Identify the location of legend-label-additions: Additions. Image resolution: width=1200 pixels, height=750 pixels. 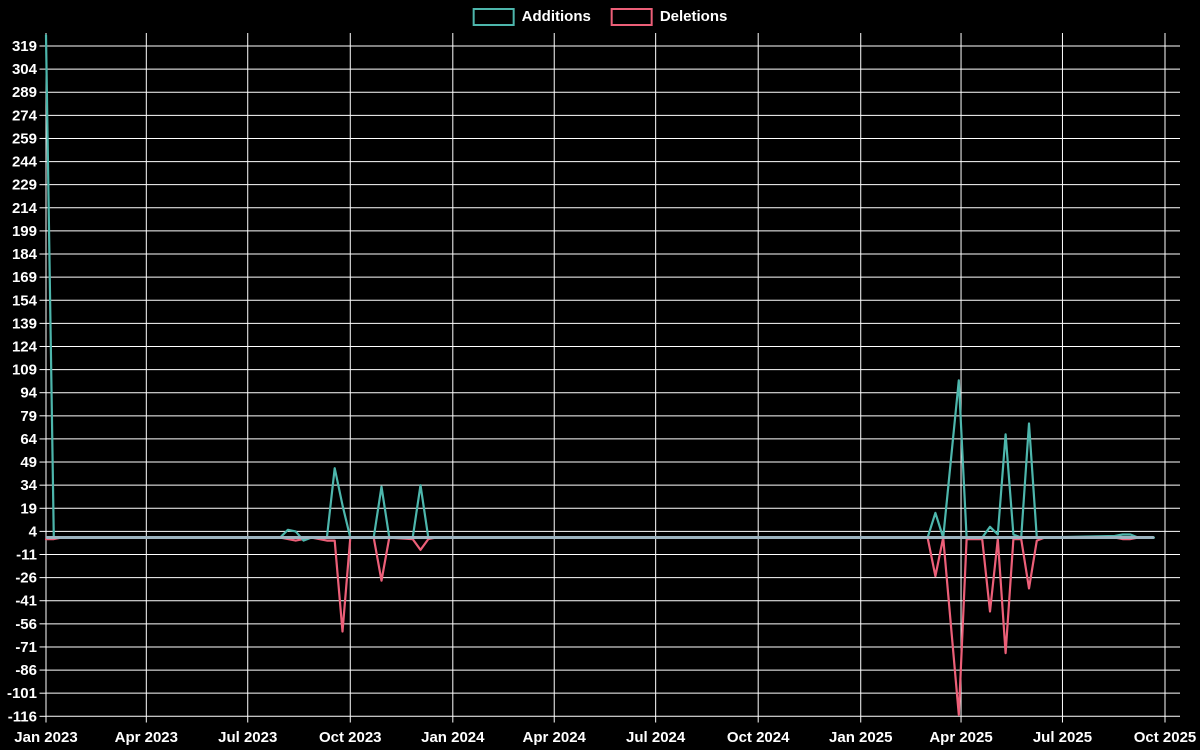
(556, 16).